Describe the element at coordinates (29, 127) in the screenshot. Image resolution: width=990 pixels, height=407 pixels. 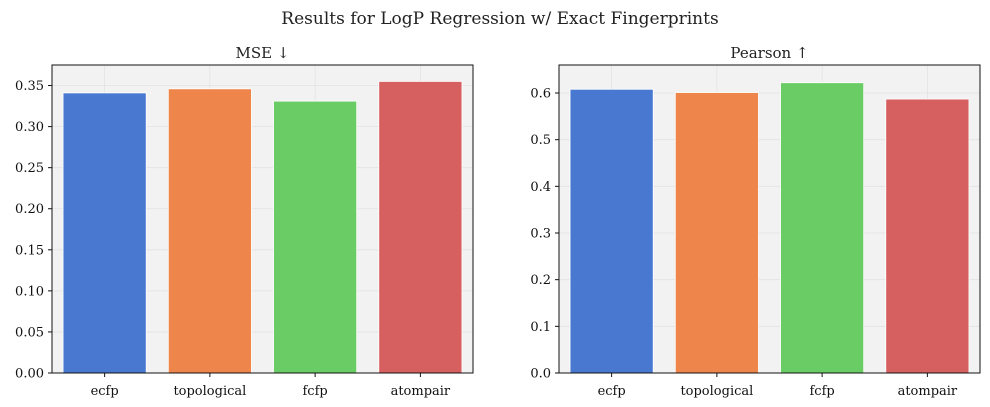
I see `y-tick-label: 0.30` at that location.